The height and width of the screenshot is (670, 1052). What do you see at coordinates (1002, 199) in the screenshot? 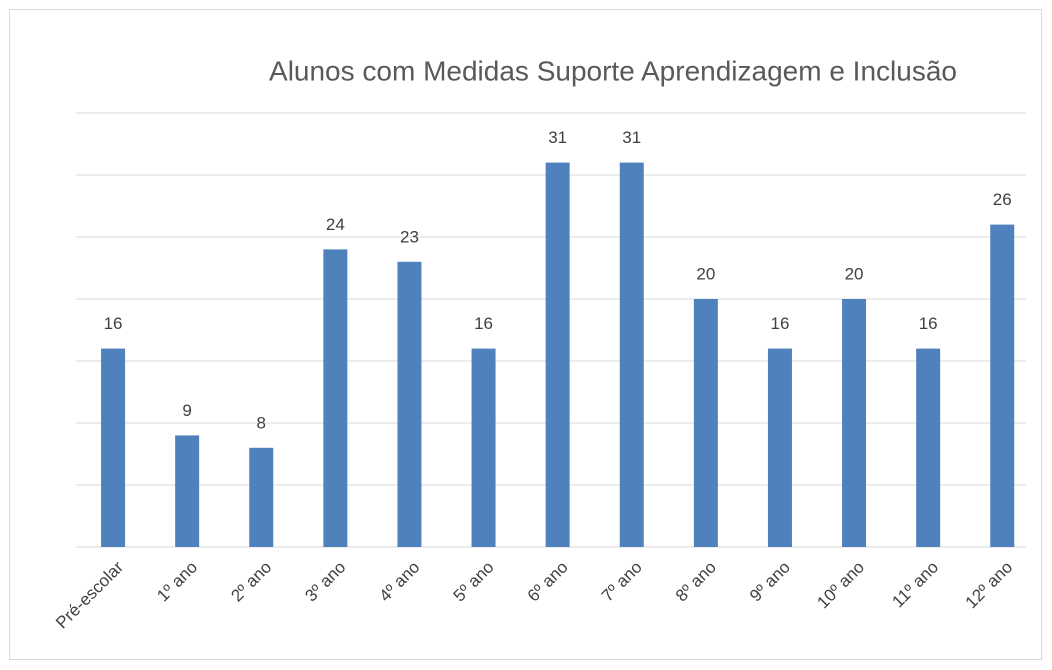
I see `data-label: 26` at bounding box center [1002, 199].